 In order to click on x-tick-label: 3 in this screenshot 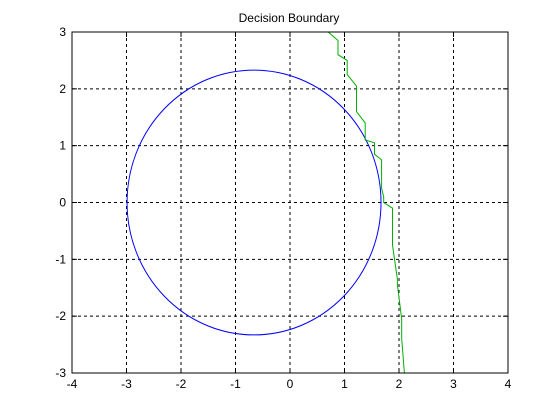, I will do `click(453, 384)`.